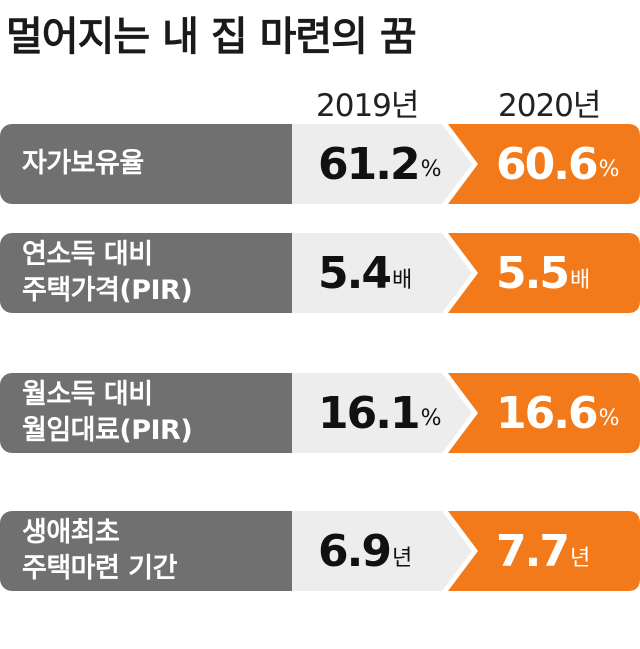 The width and height of the screenshot is (640, 649). I want to click on column-header-2020: 2020년, so click(549, 106).